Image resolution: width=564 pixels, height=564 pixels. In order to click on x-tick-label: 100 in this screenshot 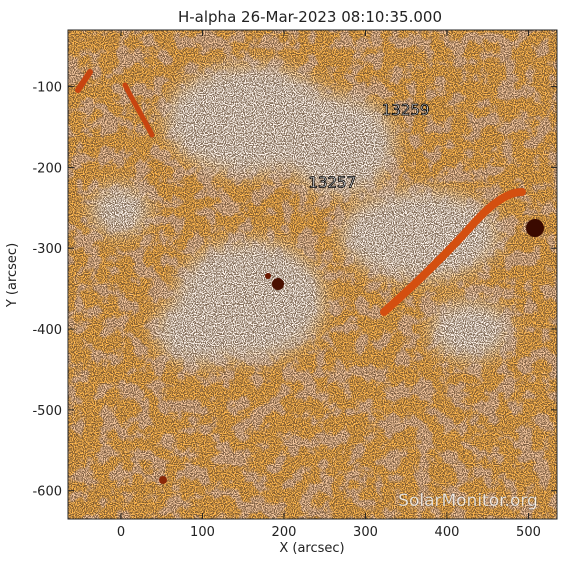, I will do `click(202, 532)`.